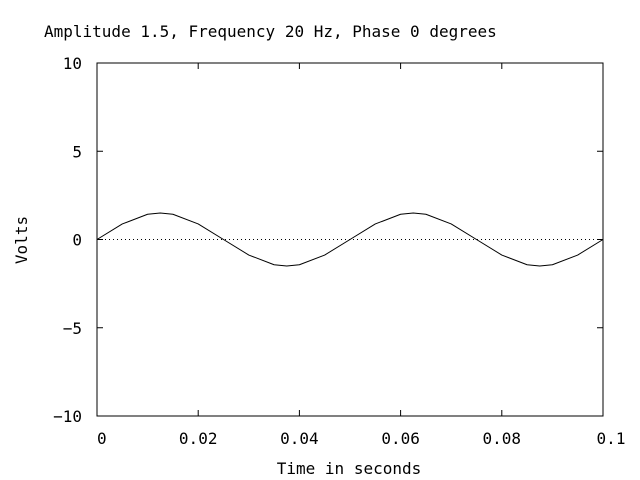 This screenshot has width=640, height=480. I want to click on x-tick-label: 0.06, so click(400, 438).